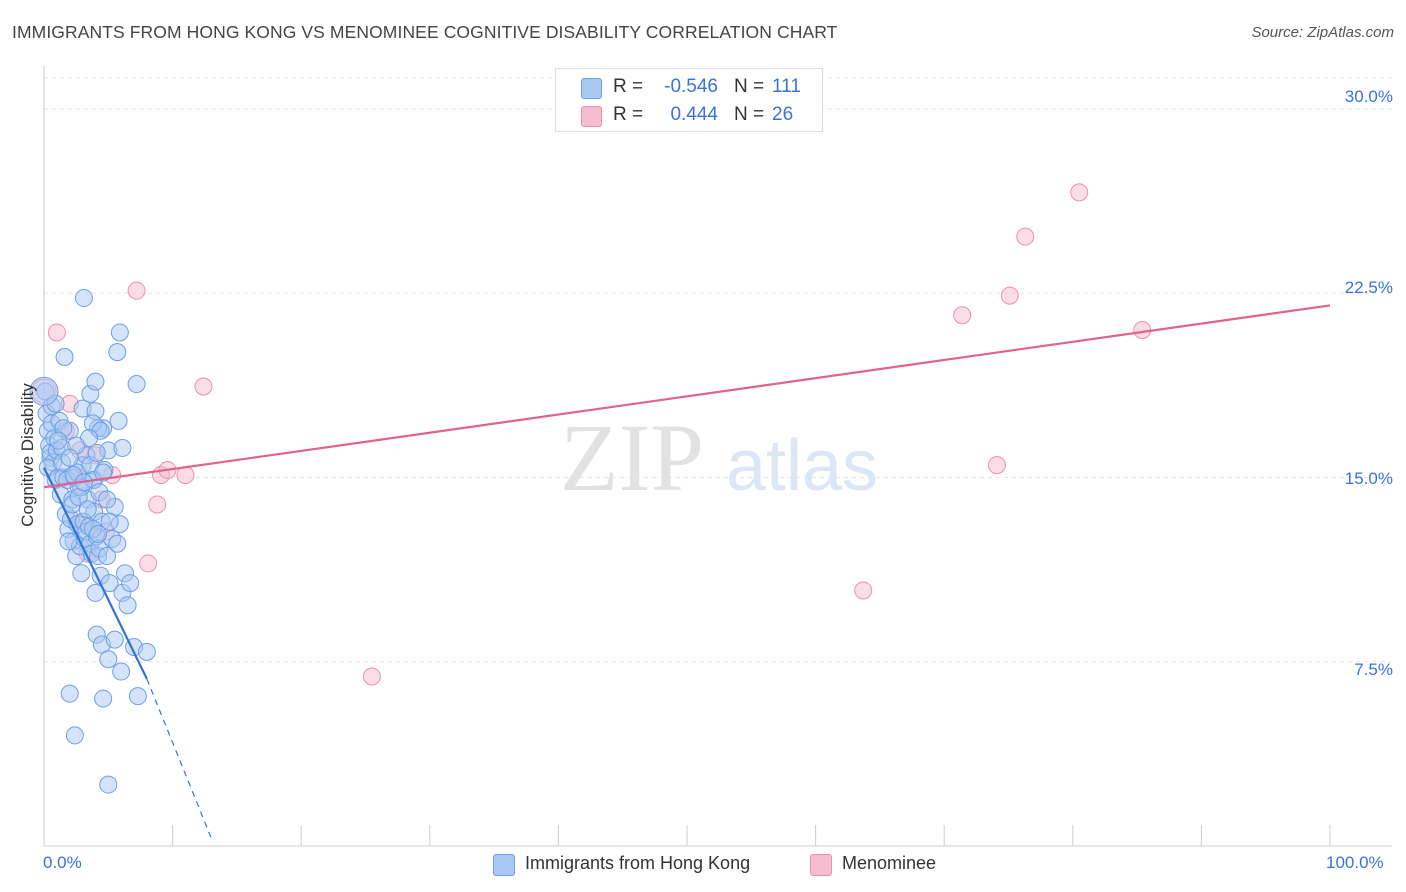 The width and height of the screenshot is (1406, 892). What do you see at coordinates (1368, 287) in the screenshot?
I see `y-tick-label-22-5: 22.5%` at bounding box center [1368, 287].